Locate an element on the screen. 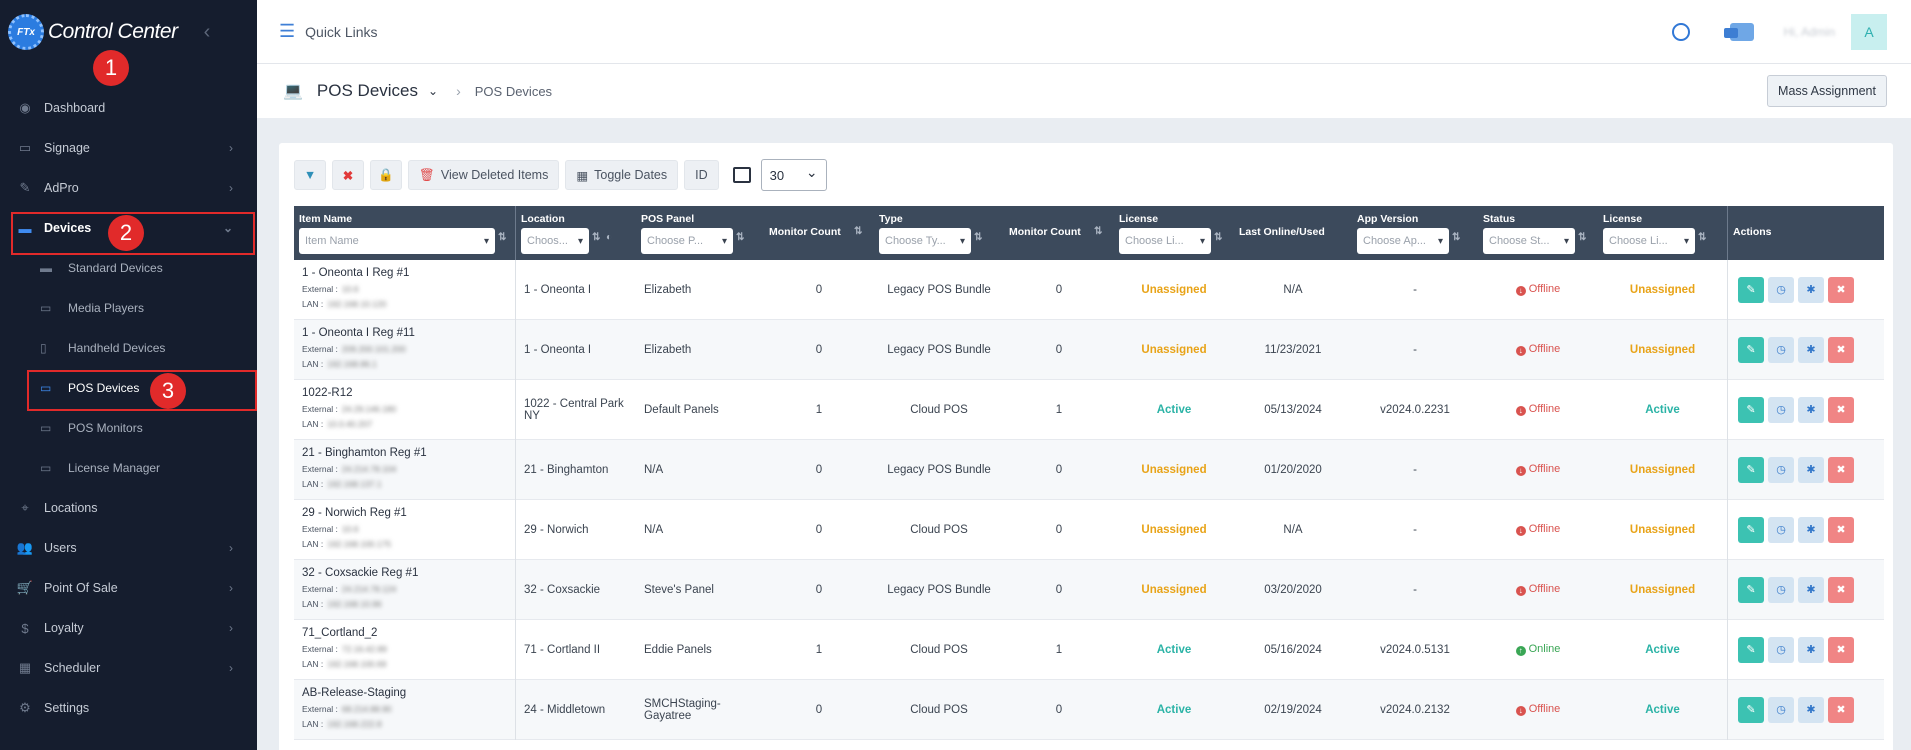  chevron-down-icon: ⌄ is located at coordinates (433, 91).